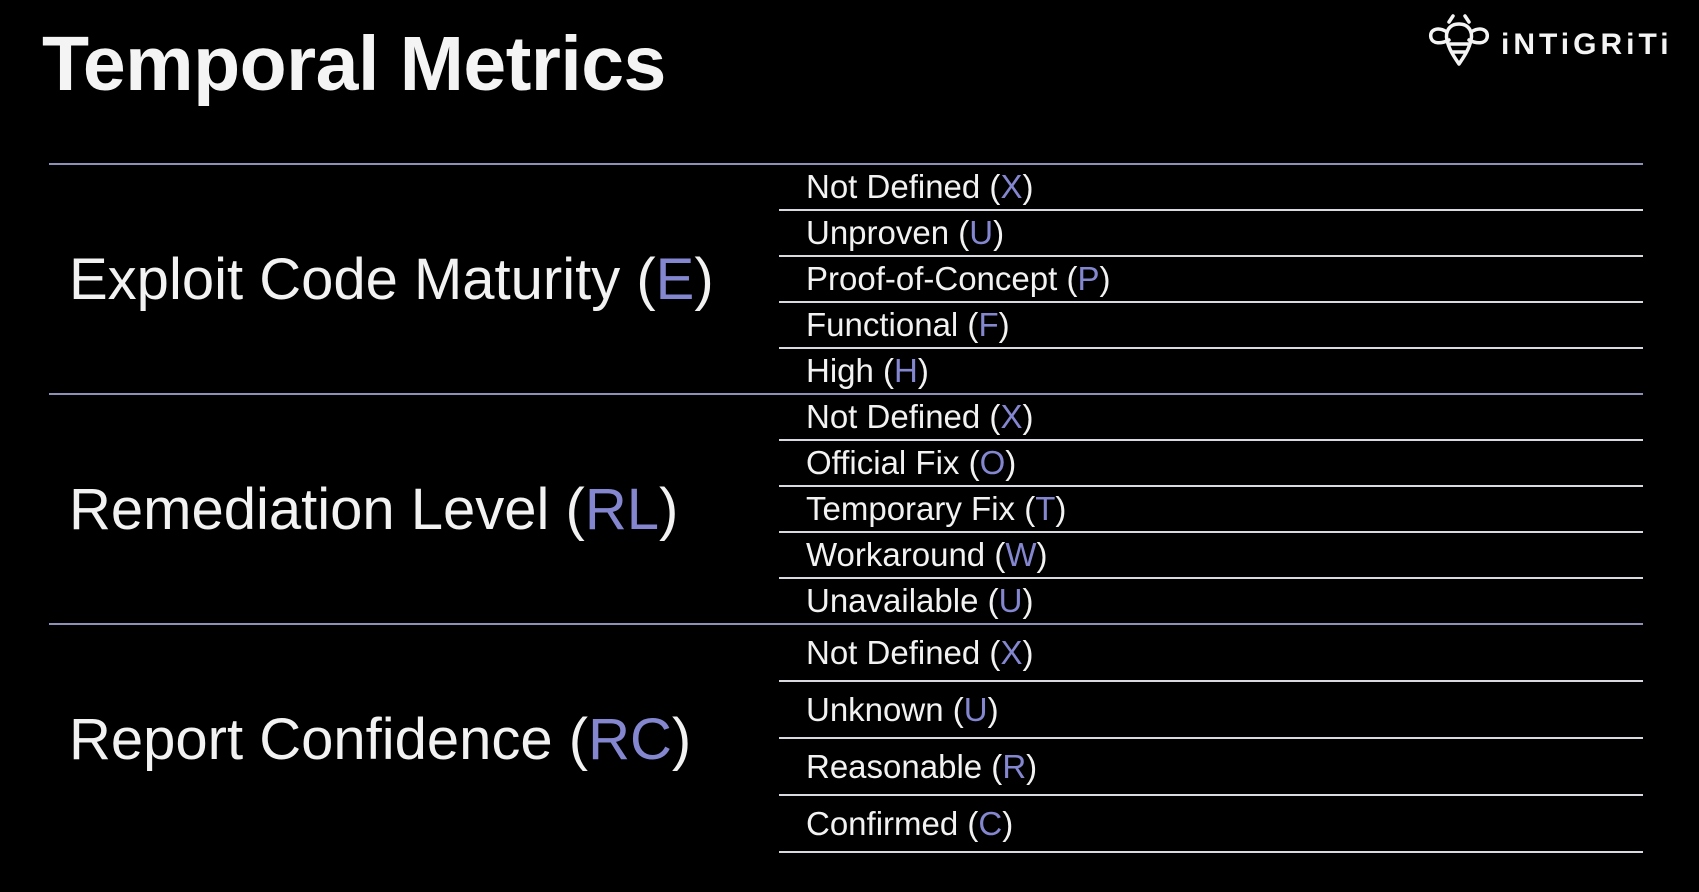  Describe the element at coordinates (621, 509) in the screenshot. I see `metric-code: RL` at that location.